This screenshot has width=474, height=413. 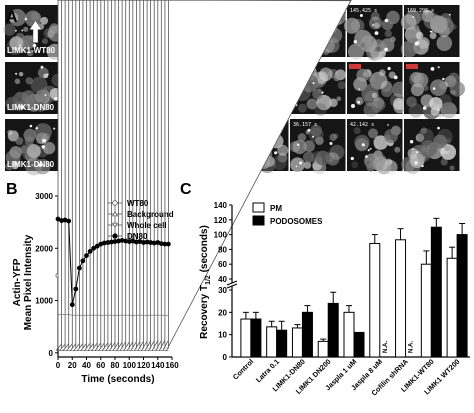 What do you see at coordinates (221, 220) in the screenshot?
I see `y-tick-label: 120` at bounding box center [221, 220].